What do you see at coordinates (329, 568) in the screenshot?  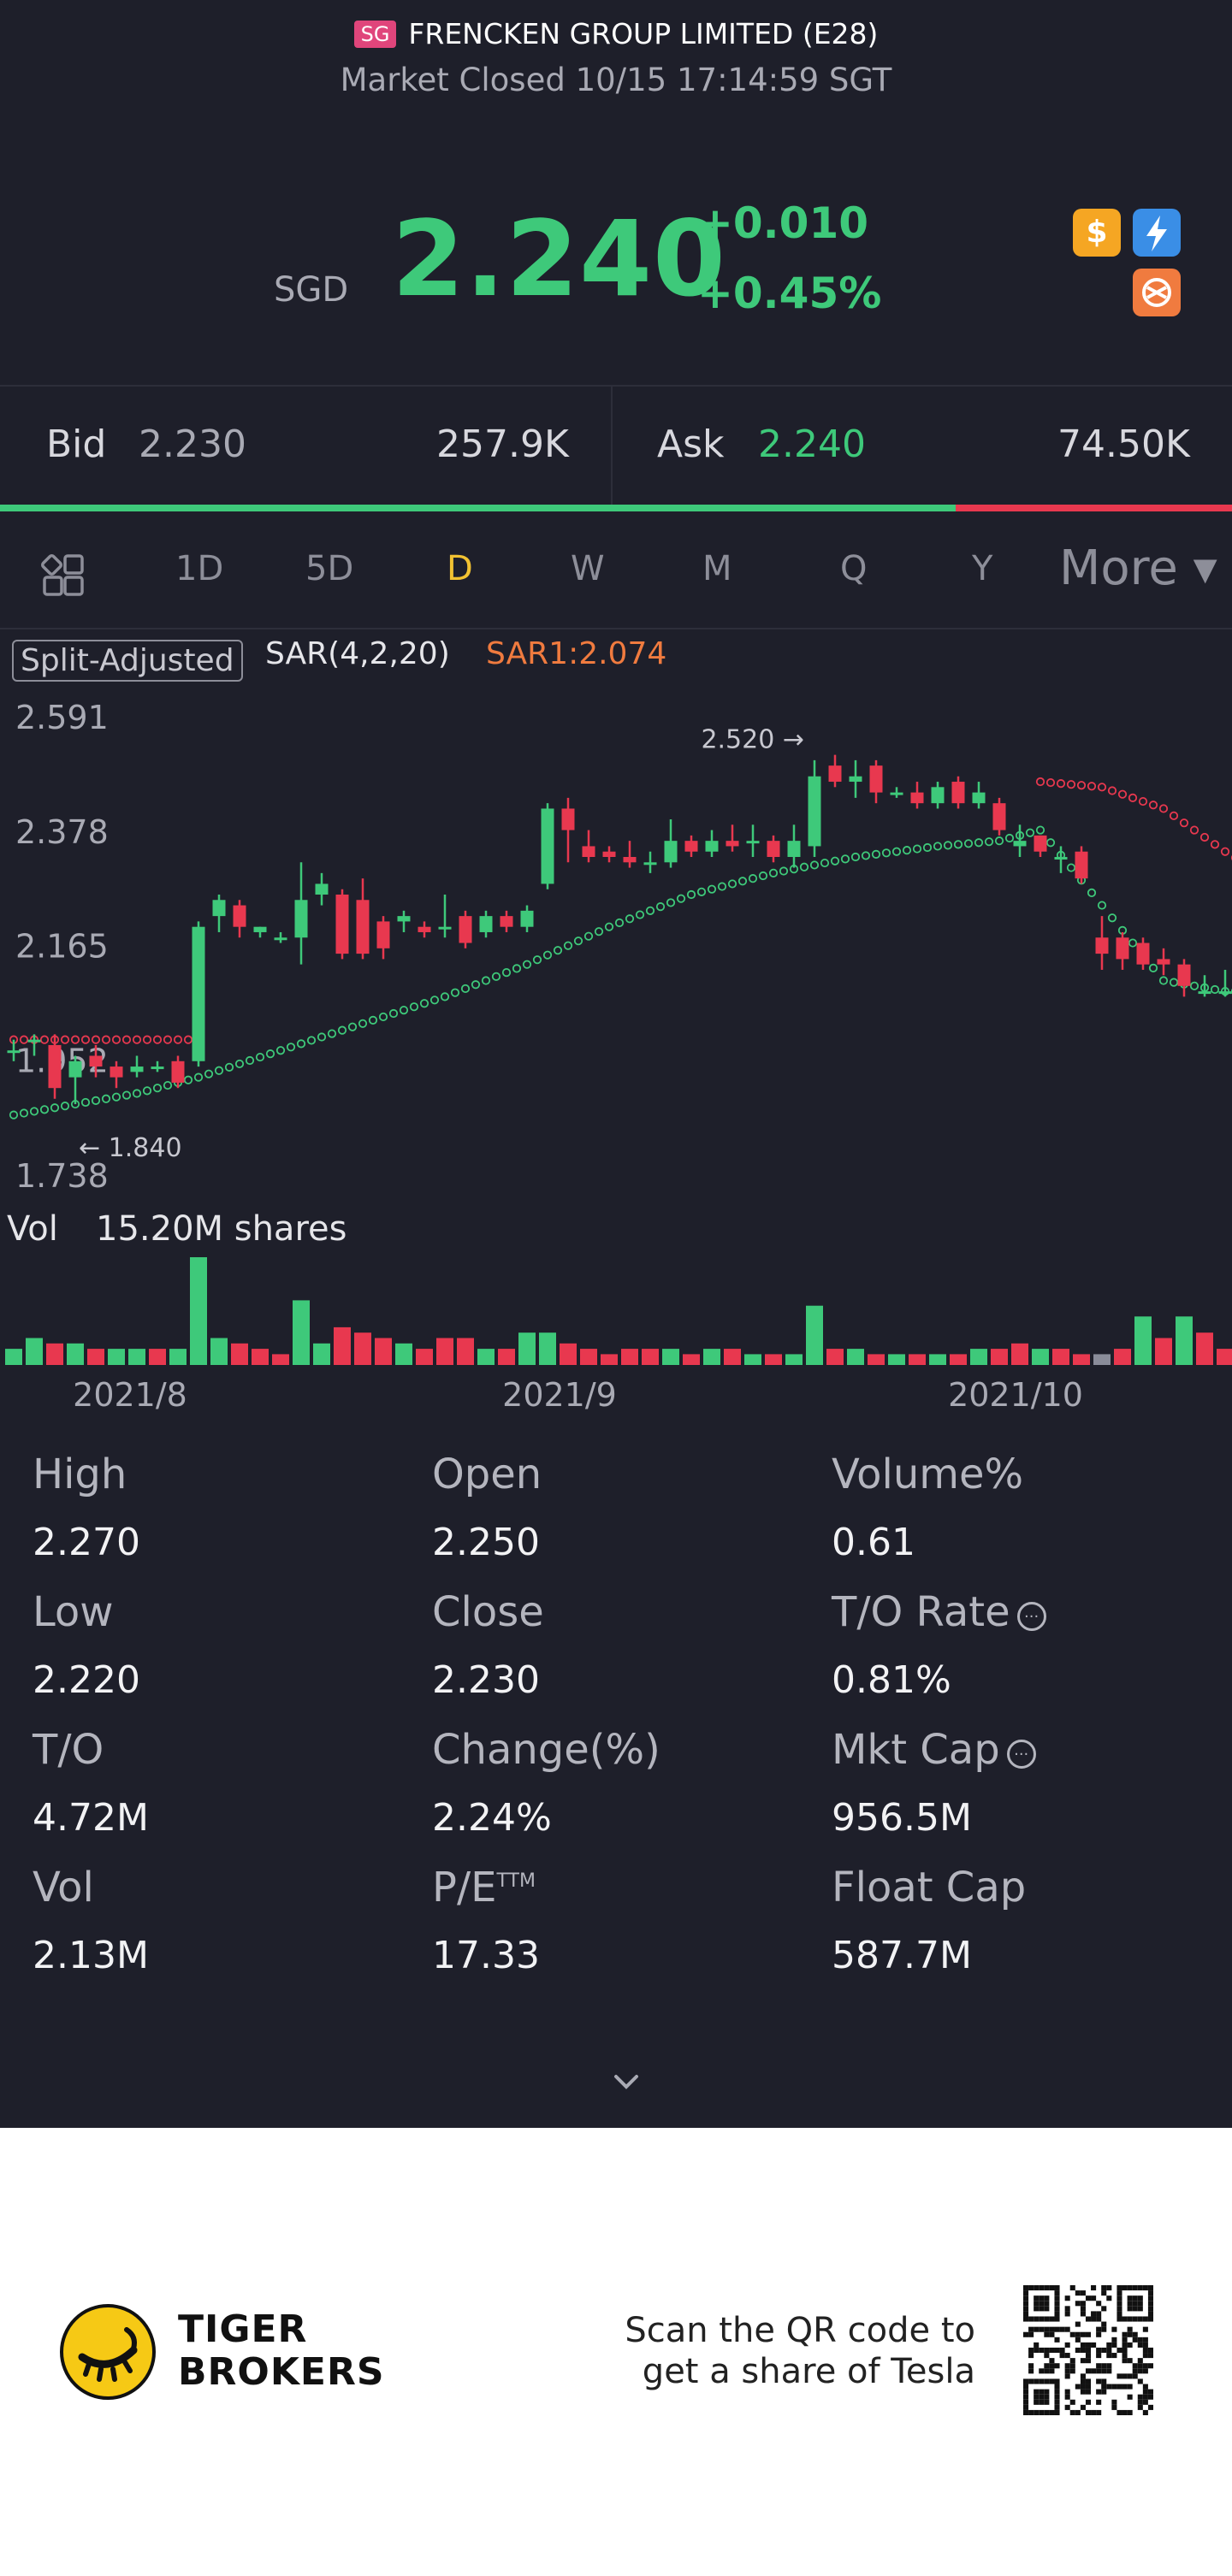 I see `tab-5d: 5D` at bounding box center [329, 568].